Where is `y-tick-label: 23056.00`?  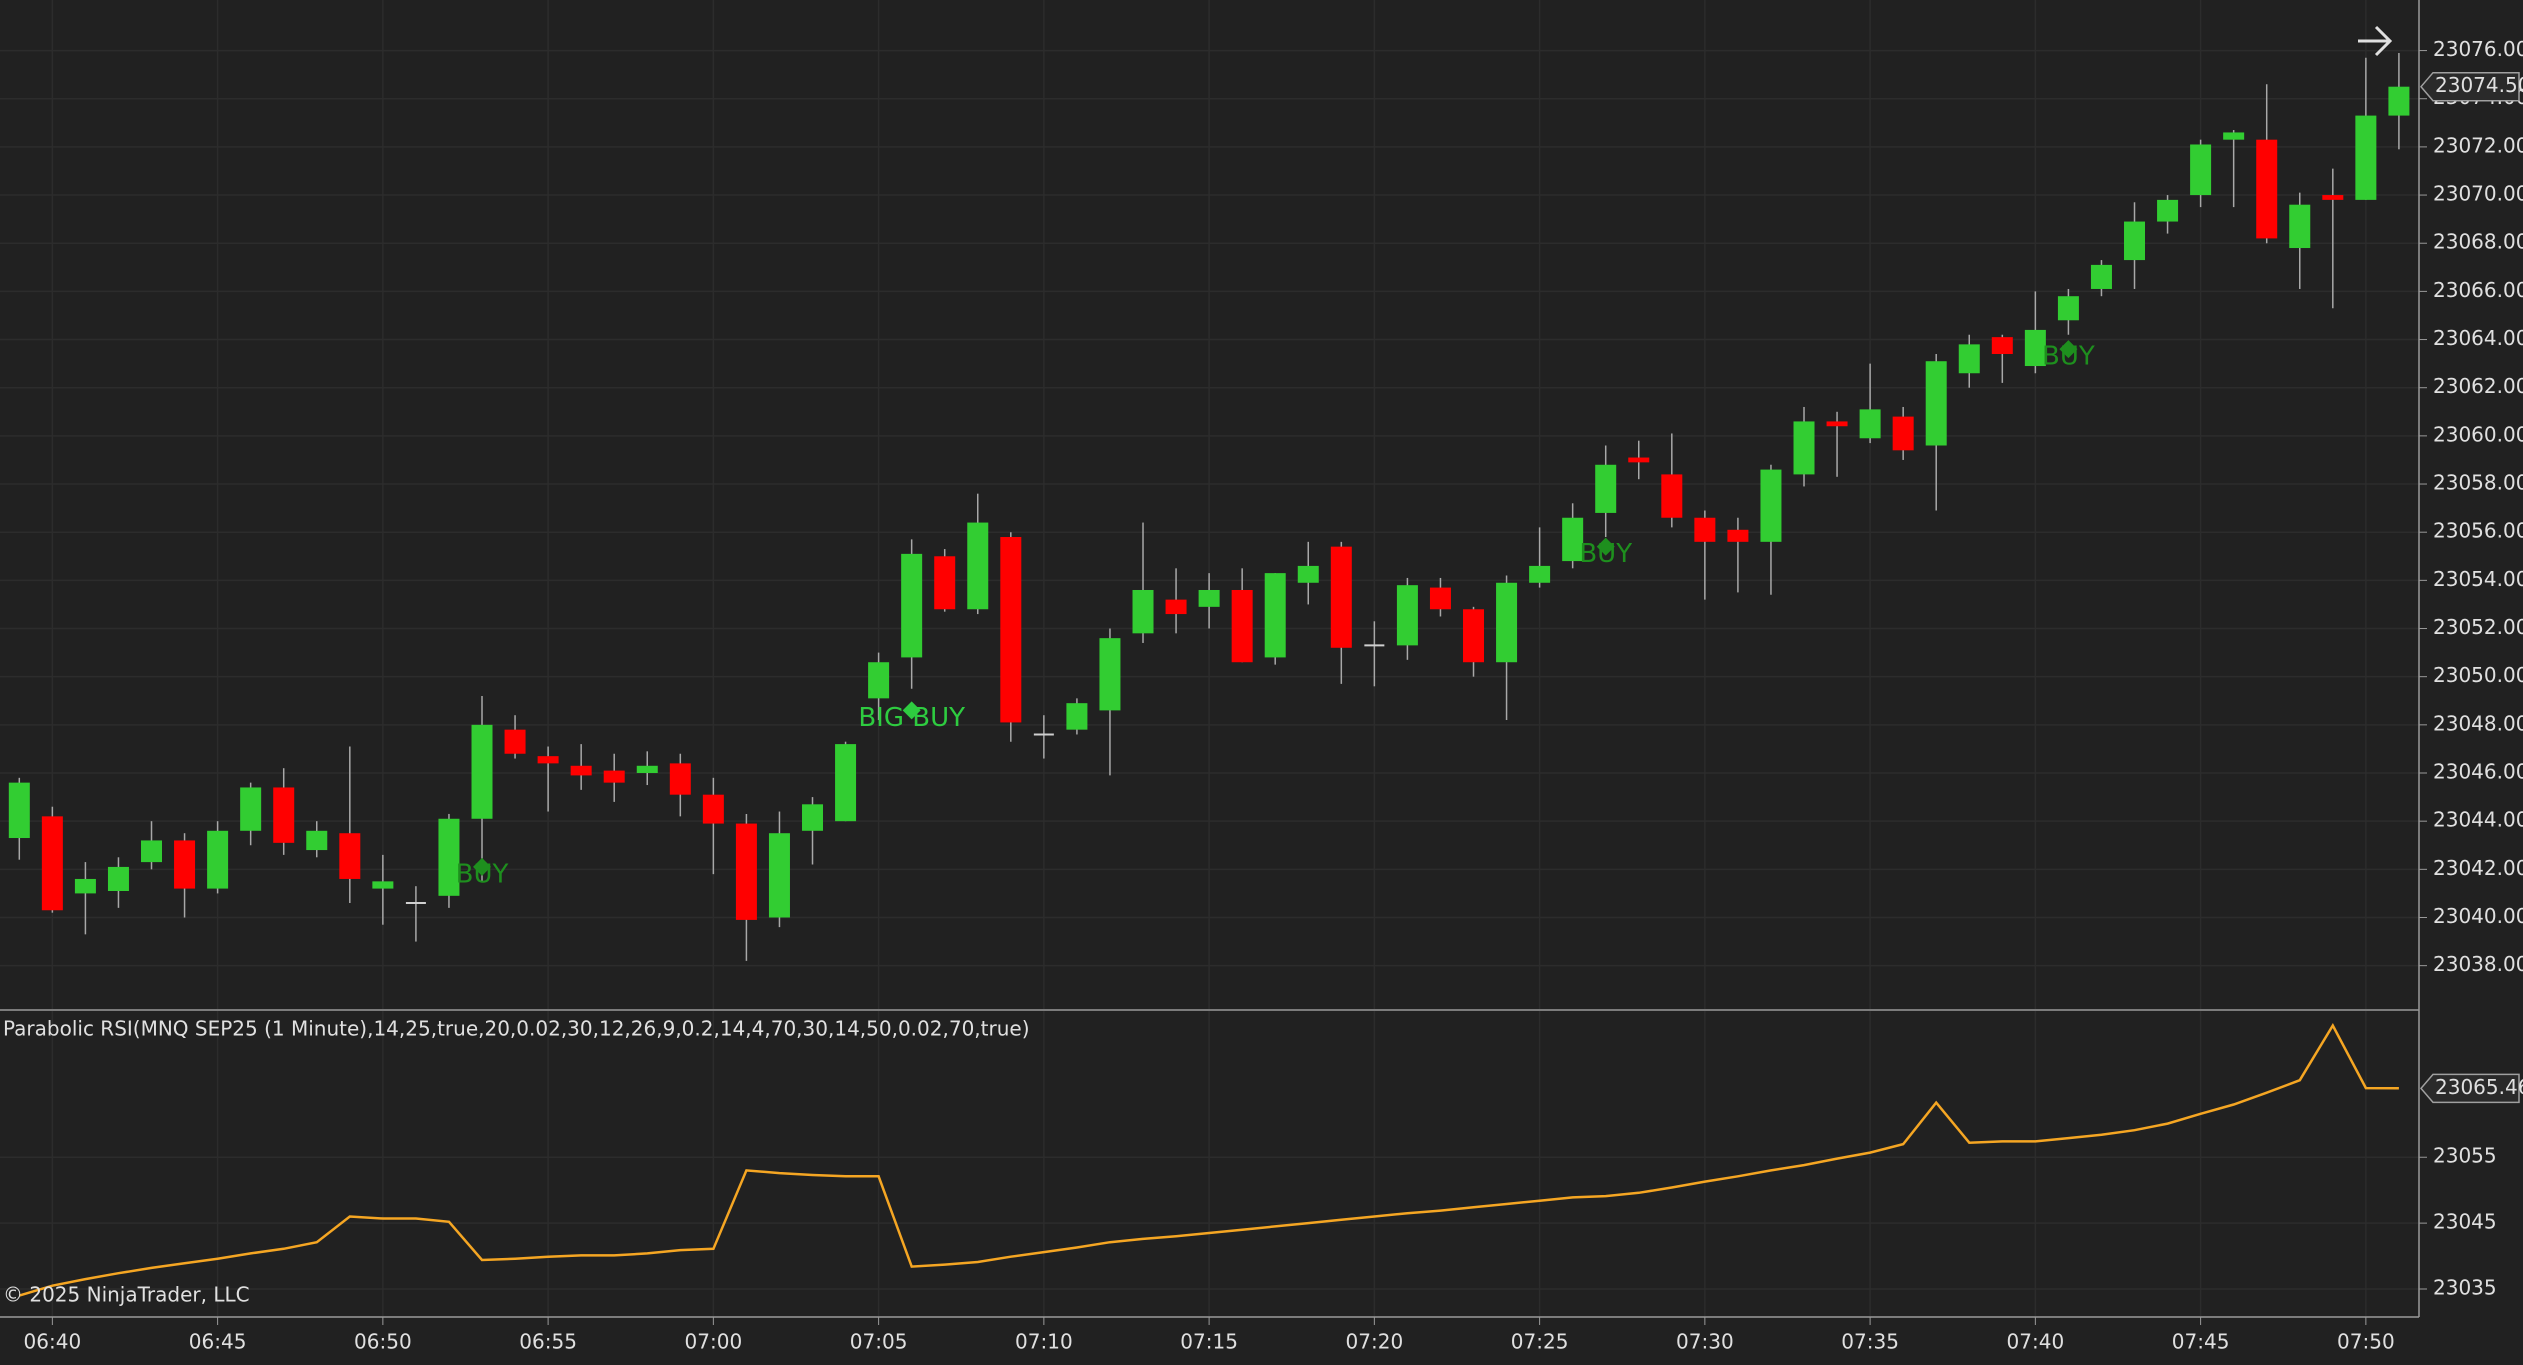 y-tick-label: 23056.00 is located at coordinates (2478, 531).